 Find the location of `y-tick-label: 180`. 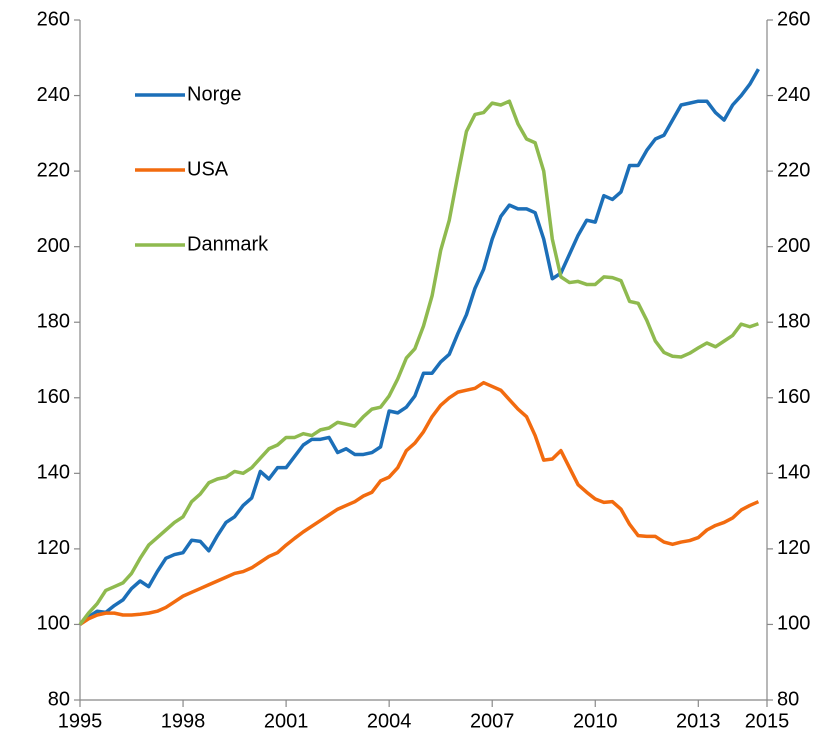

y-tick-label: 180 is located at coordinates (53, 322).